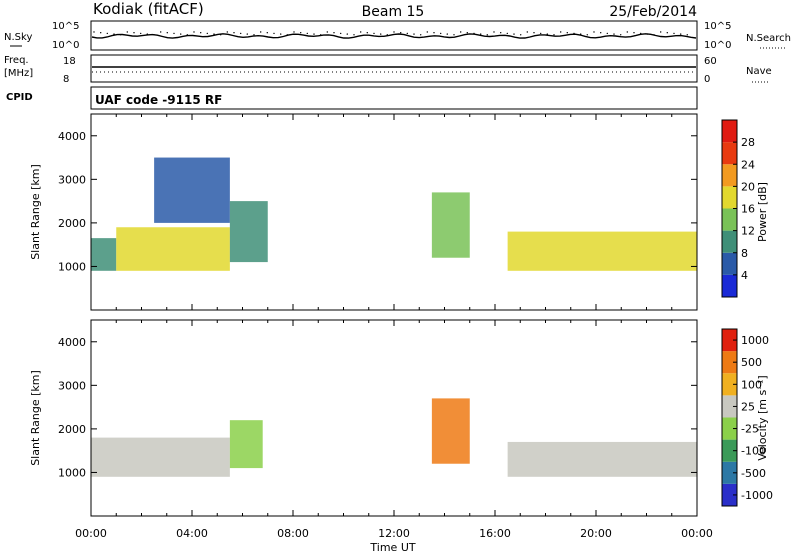 The width and height of the screenshot is (800, 554). Describe the element at coordinates (390, 33) in the screenshot. I see `noise-search-dots` at that location.